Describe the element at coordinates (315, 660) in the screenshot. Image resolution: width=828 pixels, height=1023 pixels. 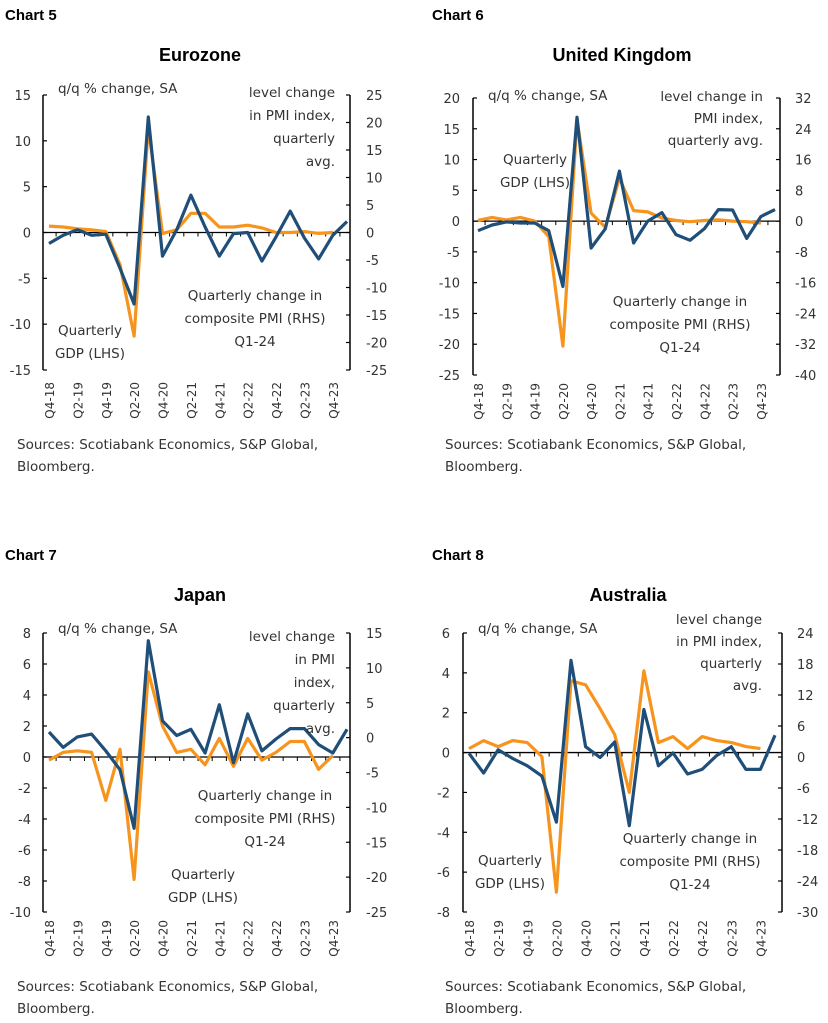
I see `right-axis-label: in PMI` at that location.